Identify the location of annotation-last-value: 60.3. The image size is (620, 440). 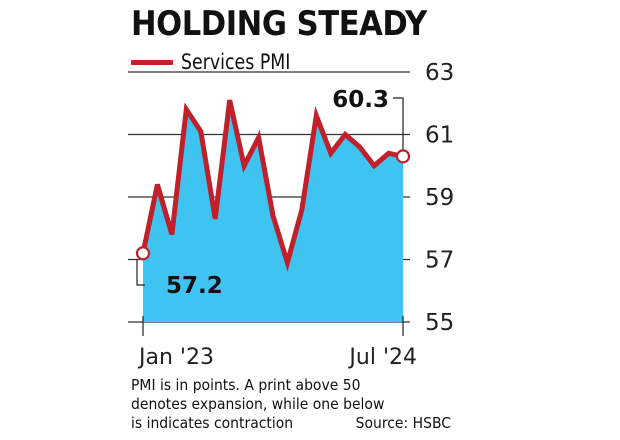
(360, 100).